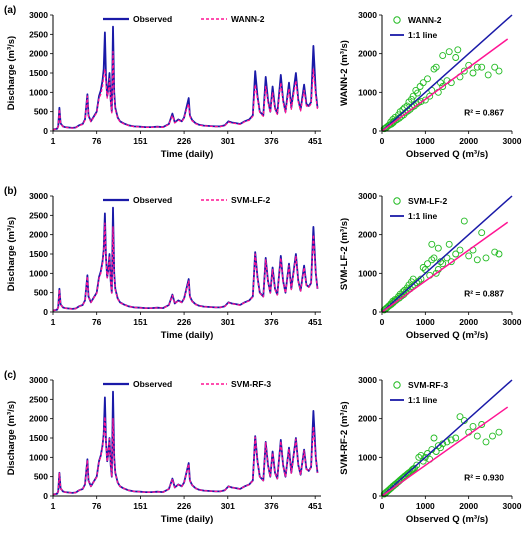  I want to click on r-squared-label: R² = 0.930, so click(484, 478).